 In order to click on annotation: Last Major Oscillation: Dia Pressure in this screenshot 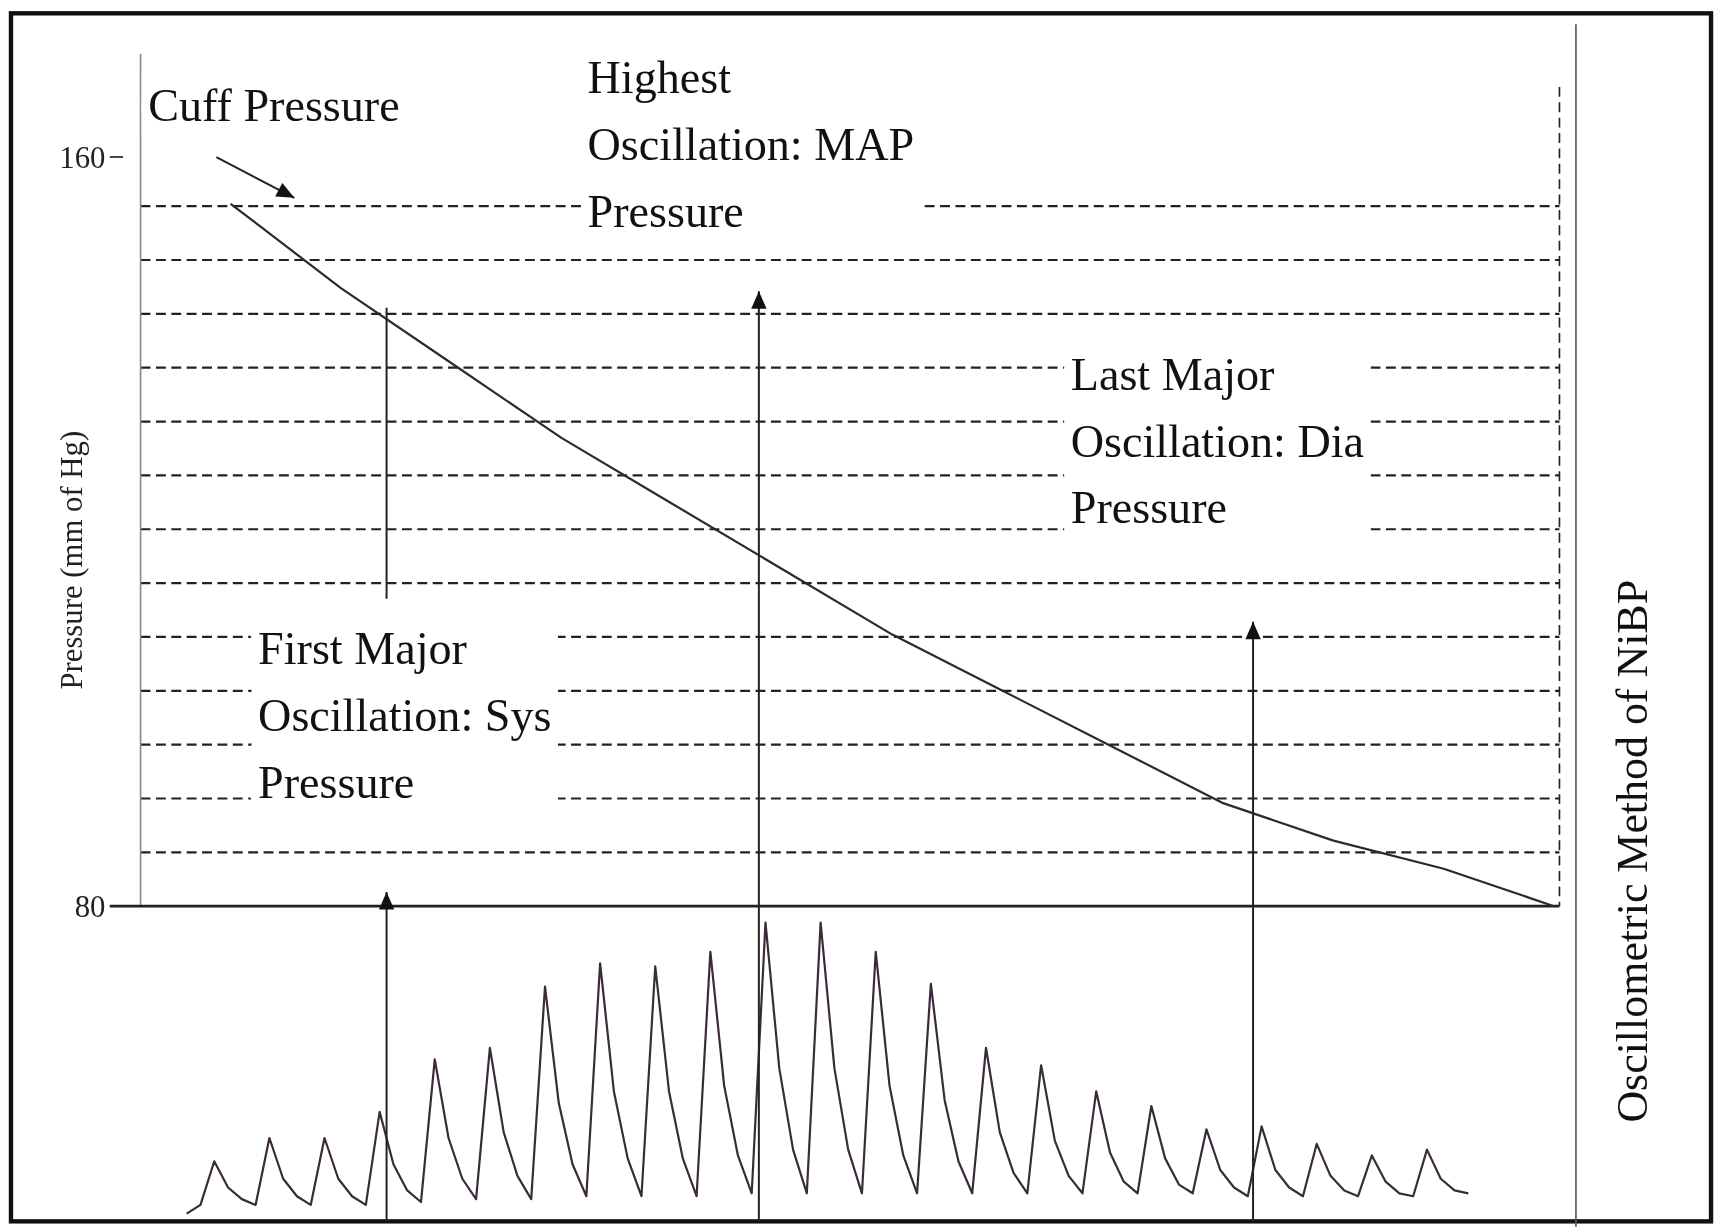, I will do `click(1217, 441)`.